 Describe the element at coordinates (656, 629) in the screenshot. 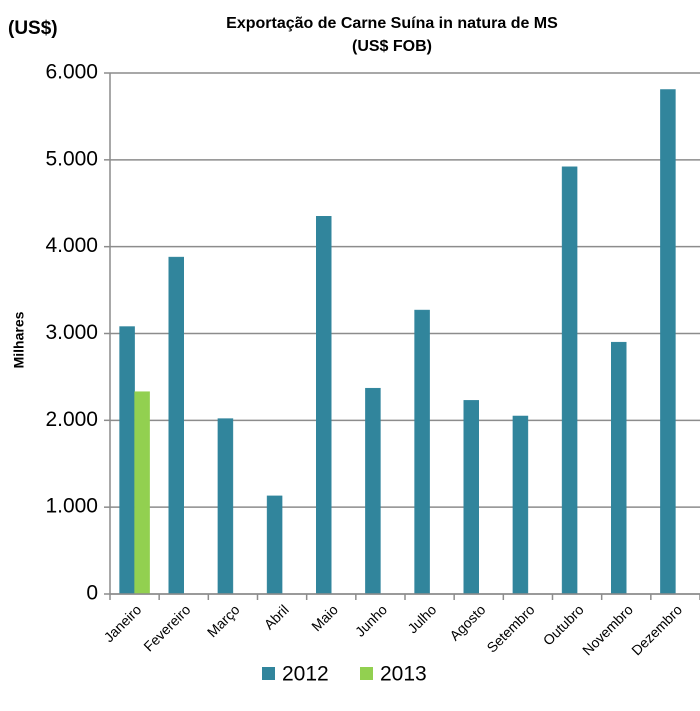

I see `x-tick-label: Dezembro` at that location.